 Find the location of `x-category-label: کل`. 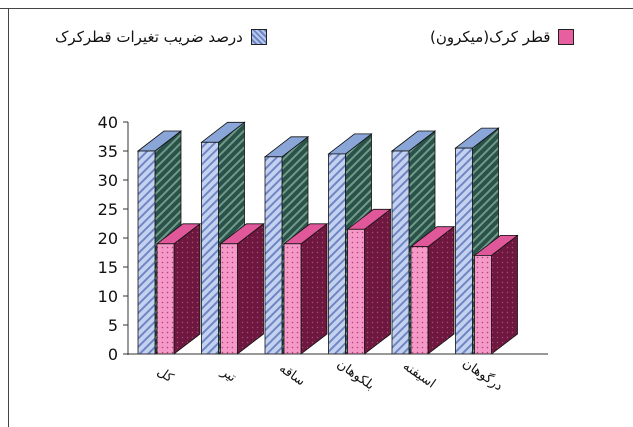

x-category-label: کل is located at coordinates (165, 375).